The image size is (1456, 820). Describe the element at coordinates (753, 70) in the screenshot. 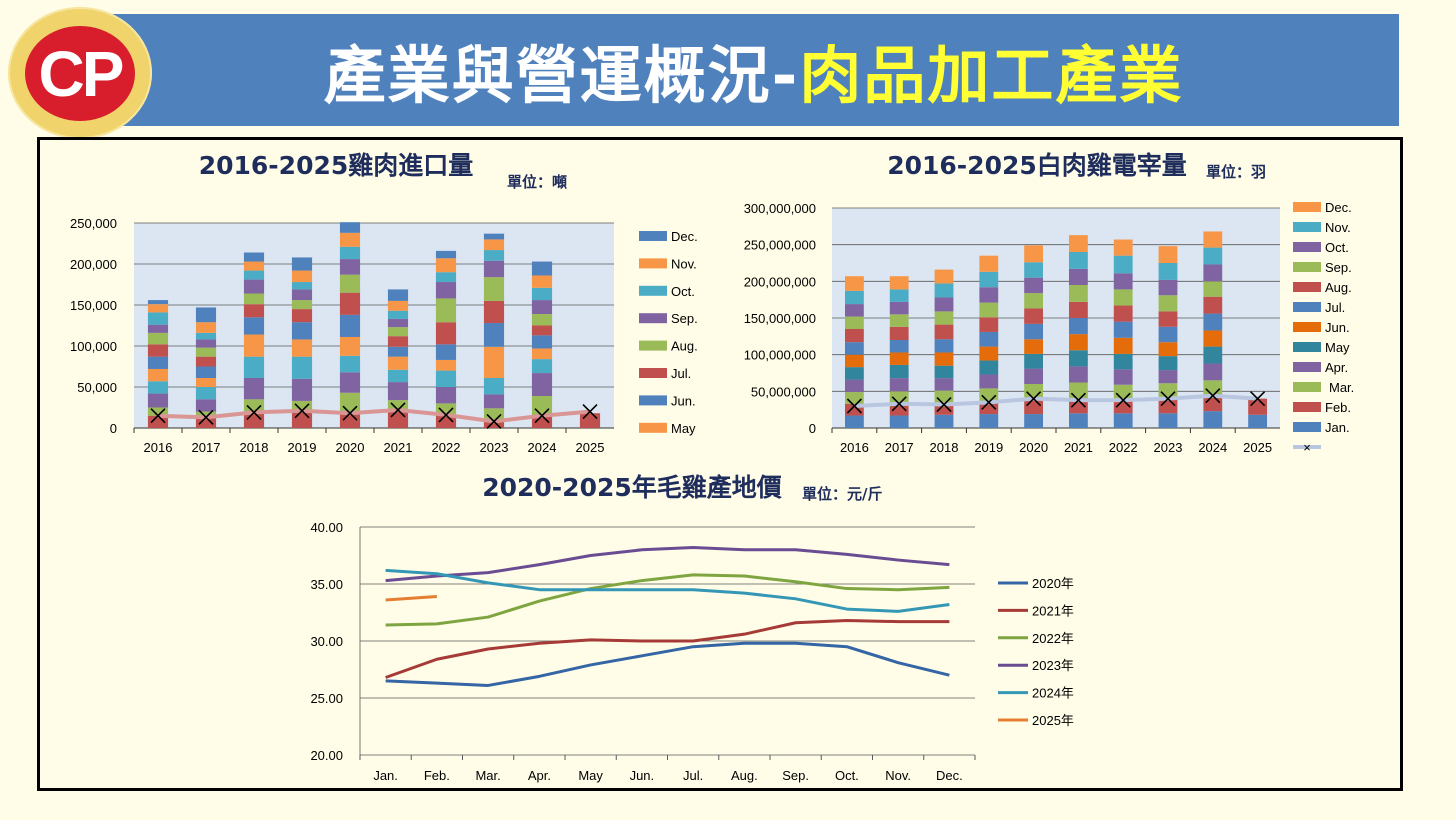

I see `header-bar` at that location.